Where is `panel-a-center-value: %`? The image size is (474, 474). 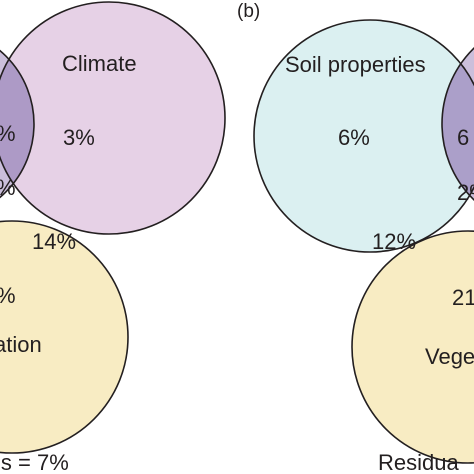
panel-a-center-value: % is located at coordinates (8, 187).